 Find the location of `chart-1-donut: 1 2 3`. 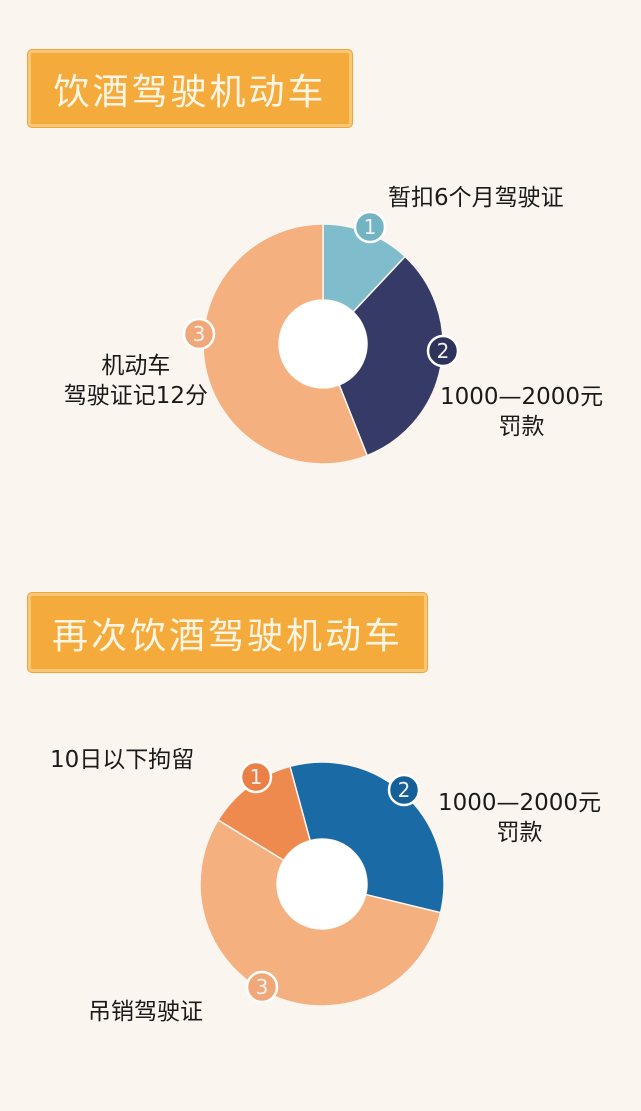

chart-1-donut: 1 2 3 is located at coordinates (321, 337).